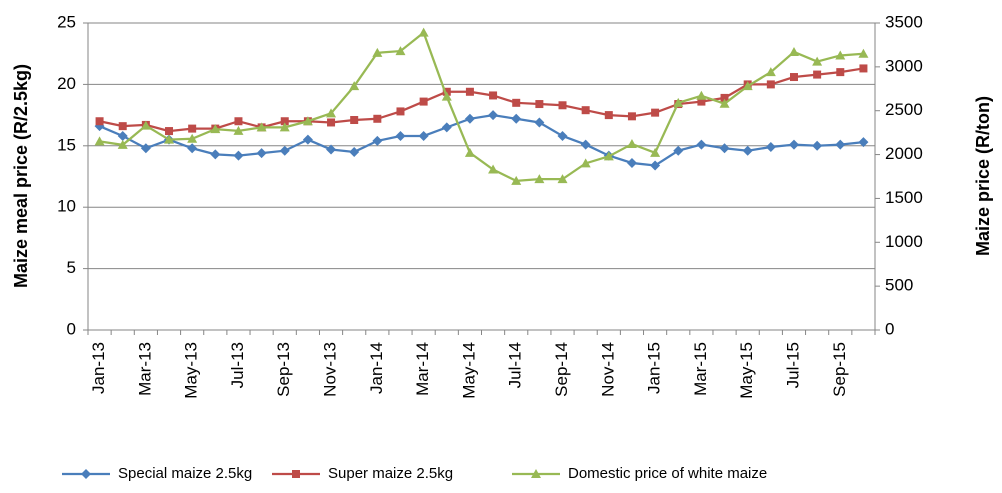 The height and width of the screenshot is (493, 1002). What do you see at coordinates (839, 369) in the screenshot?
I see `x-tick-label: Sep-15` at bounding box center [839, 369].